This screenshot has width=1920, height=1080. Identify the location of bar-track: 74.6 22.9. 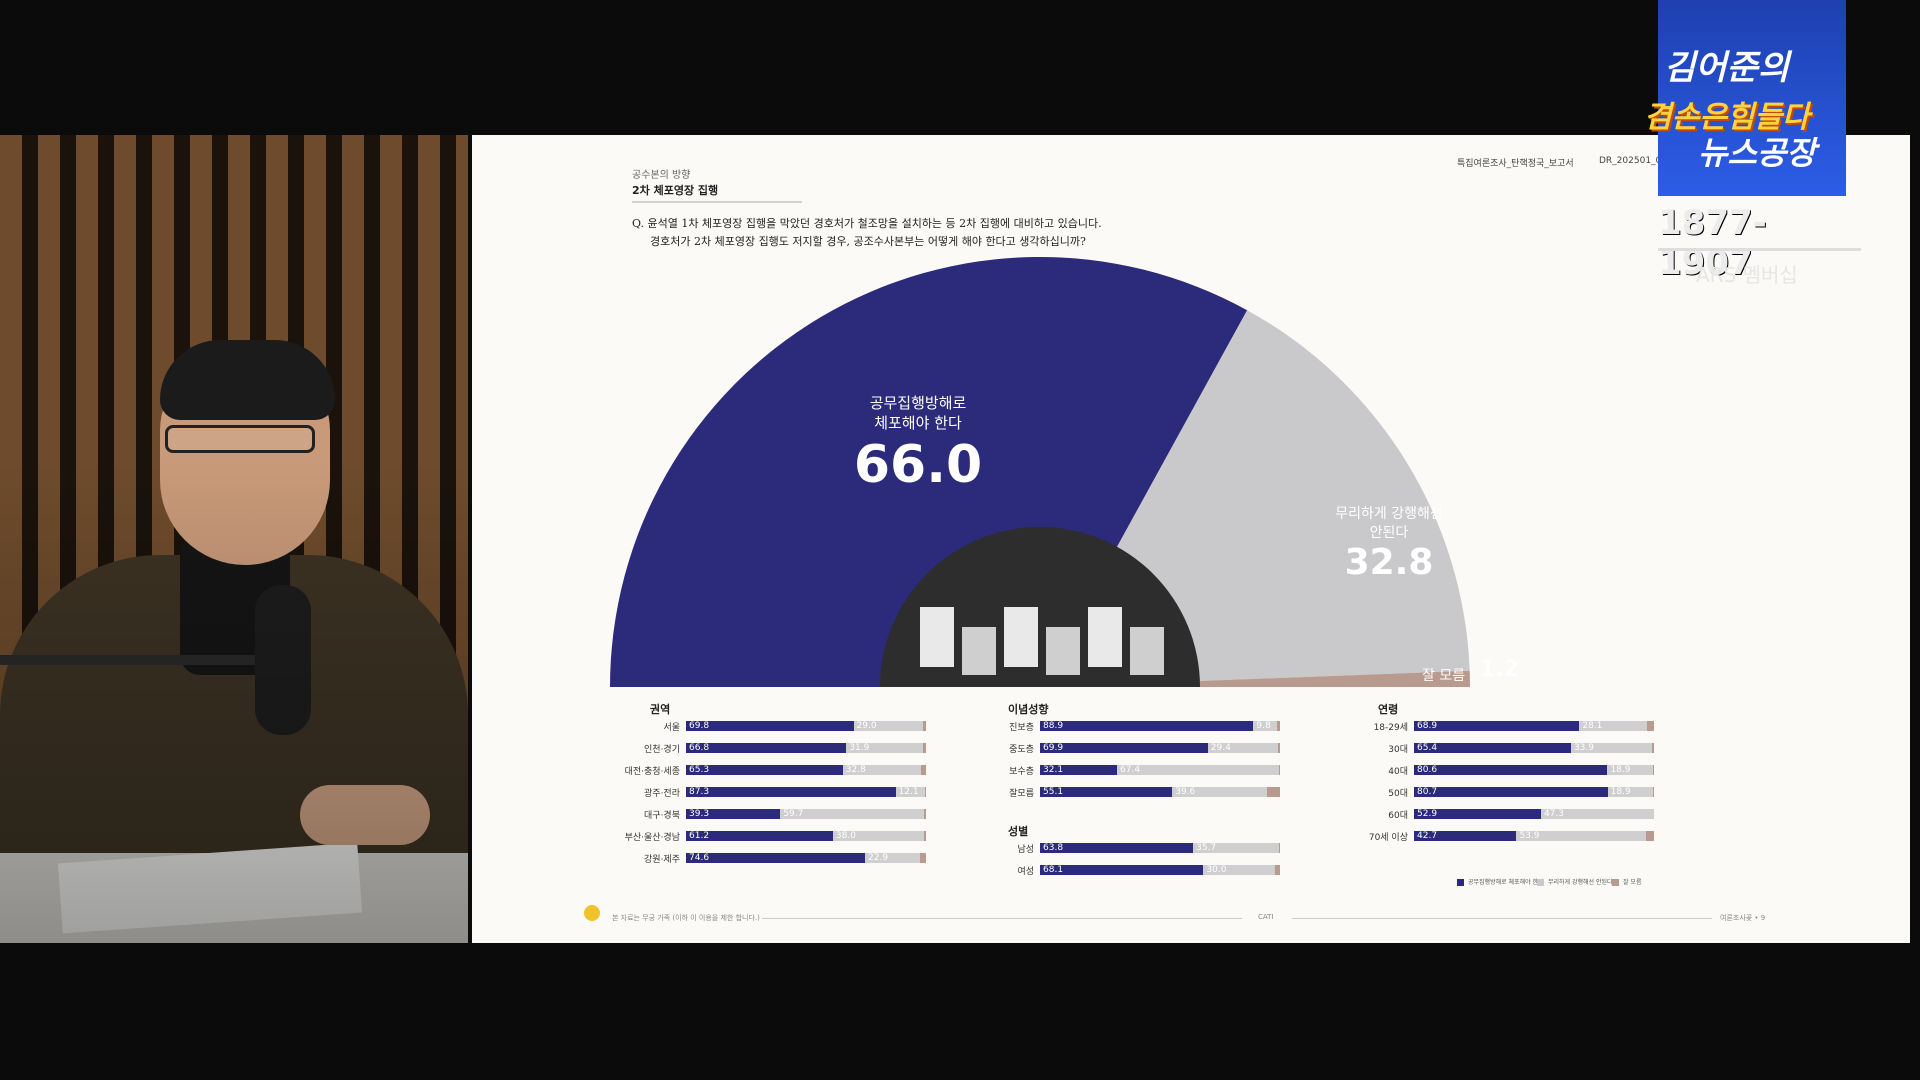
(806, 858).